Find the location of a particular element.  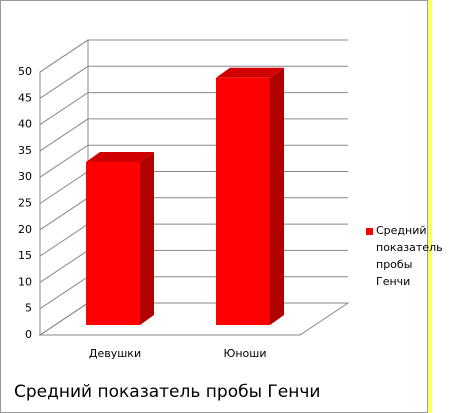

legend-label: Средний показатель пробы Генчи is located at coordinates (409, 256).